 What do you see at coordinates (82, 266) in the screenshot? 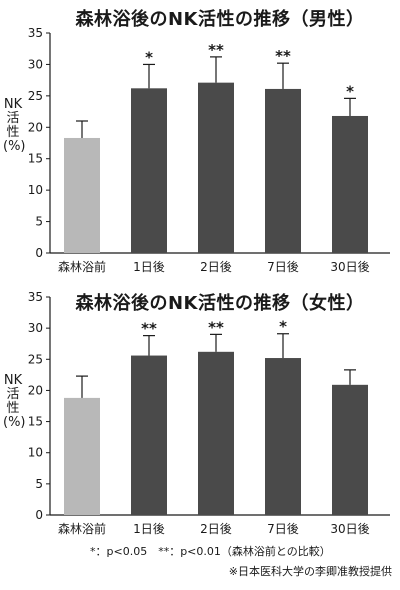
I see `category-label-male: 森林浴前` at bounding box center [82, 266].